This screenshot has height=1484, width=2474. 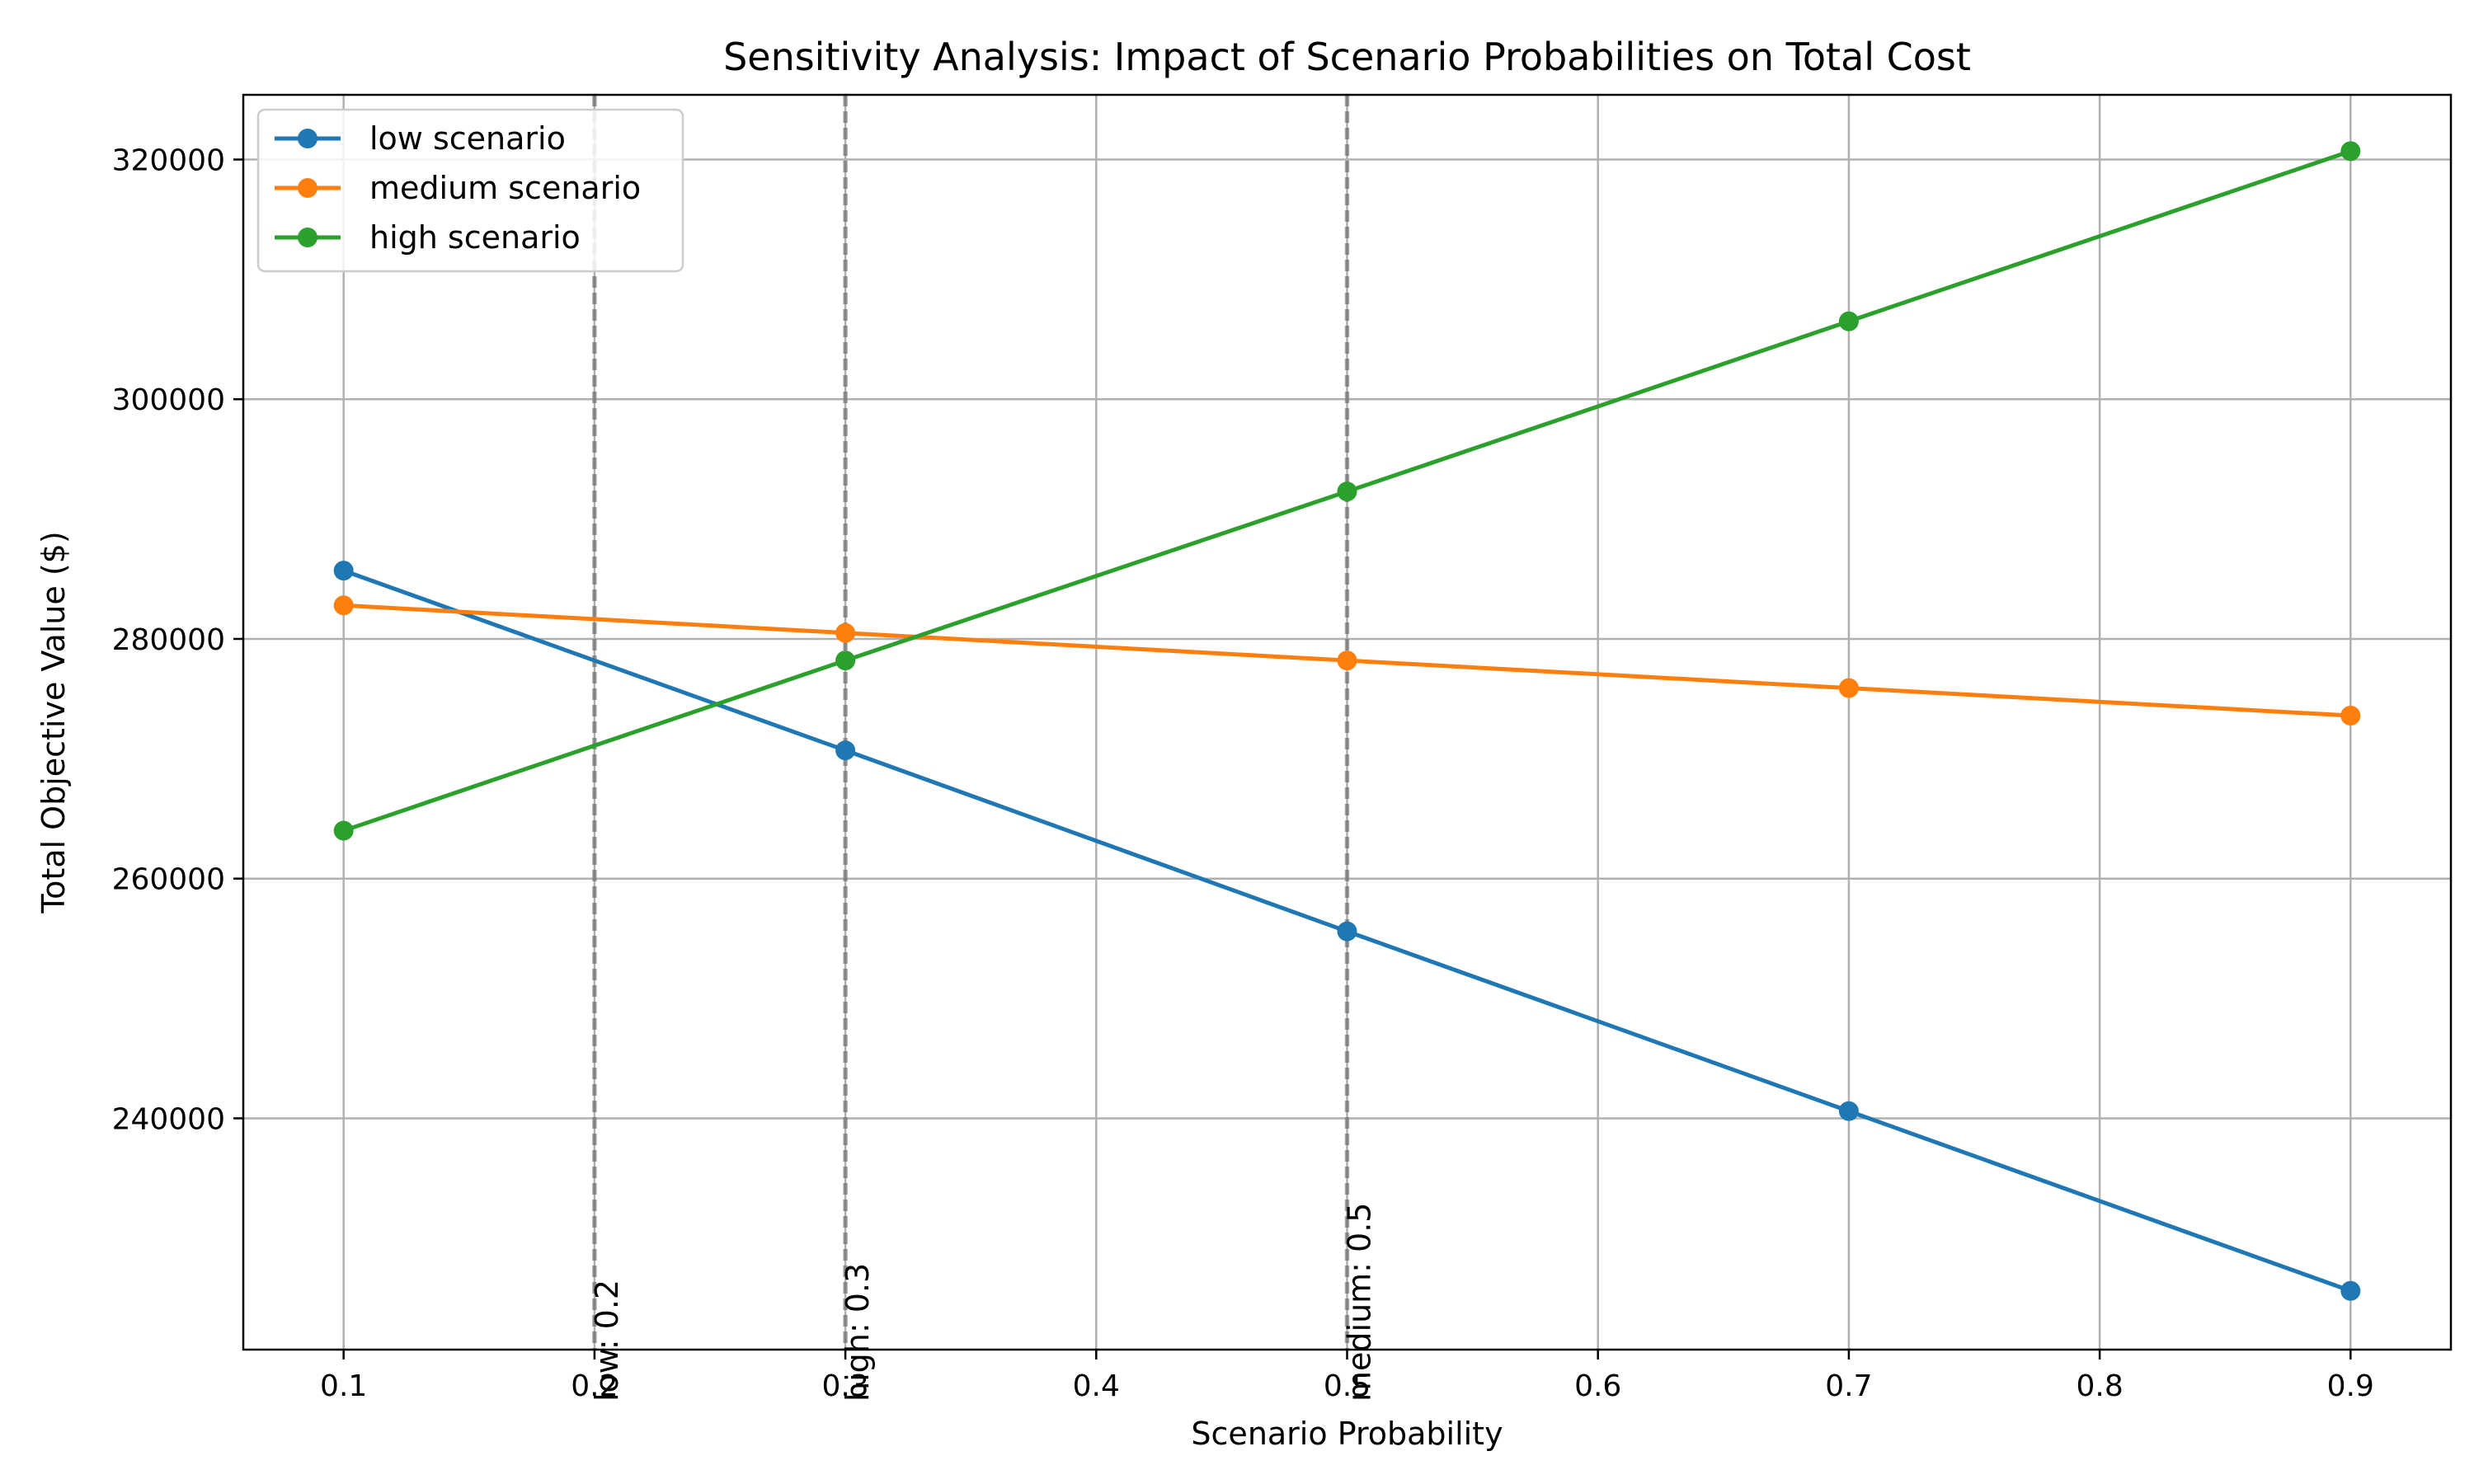 What do you see at coordinates (168, 880) in the screenshot?
I see `y-tick-label: 260000` at bounding box center [168, 880].